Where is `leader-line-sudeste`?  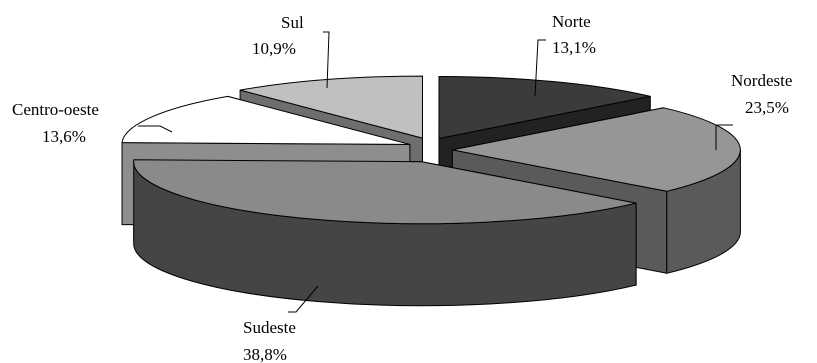 leader-line-sudeste is located at coordinates (303, 299).